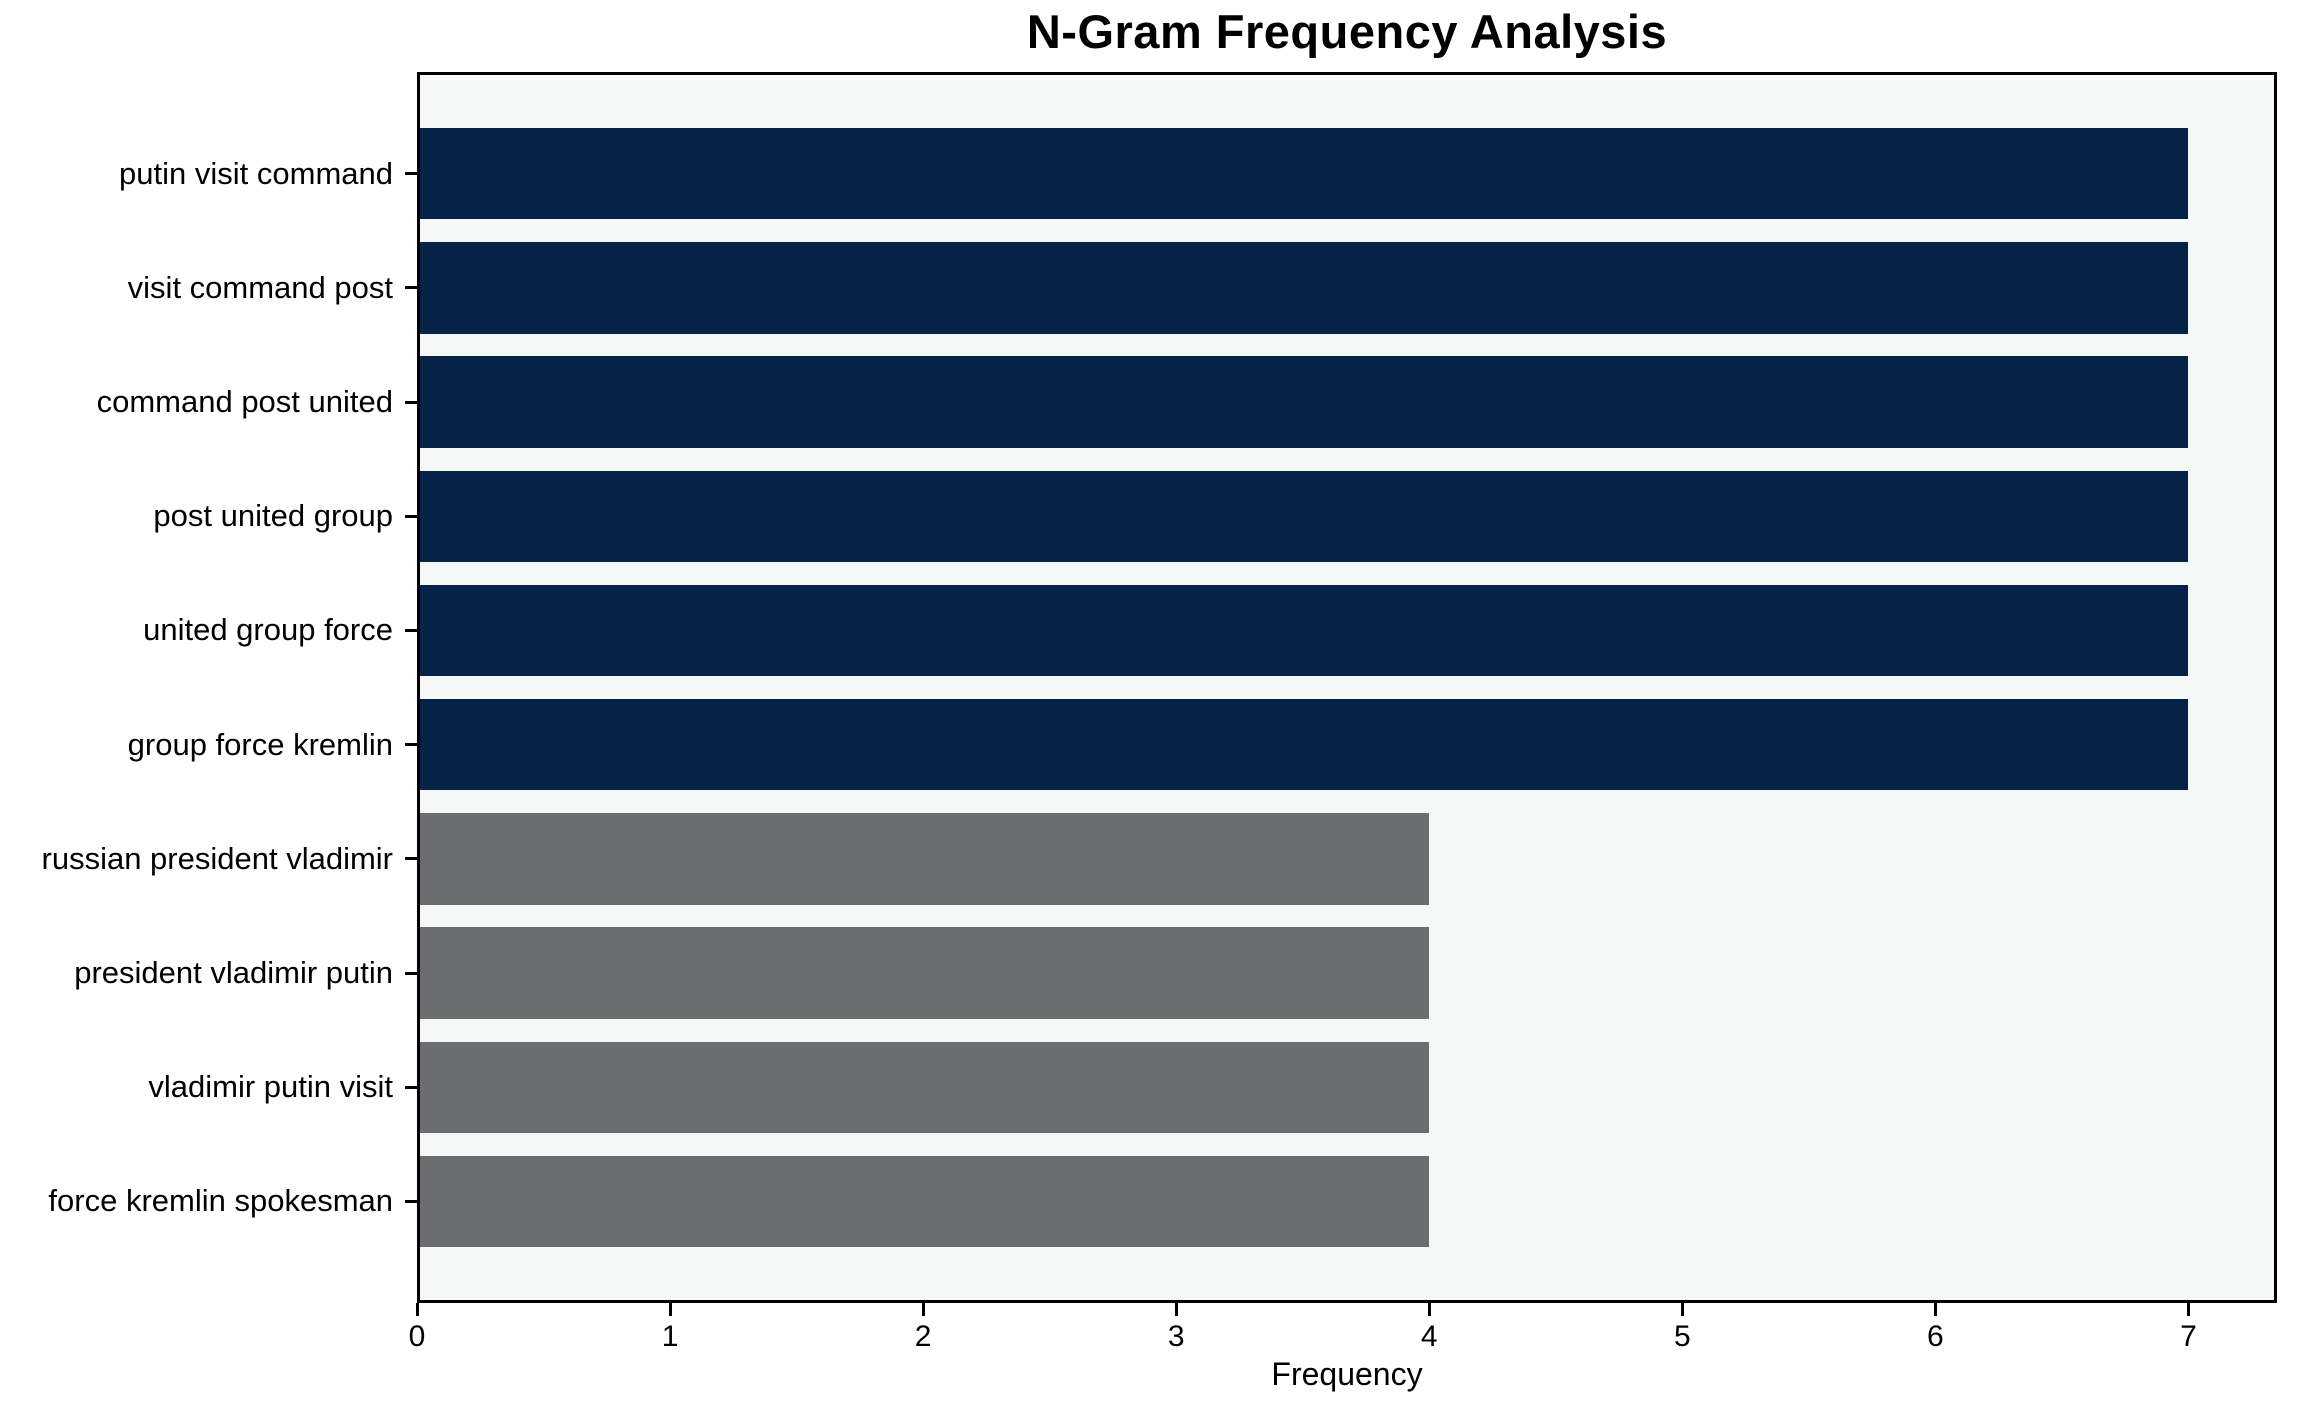 This screenshot has height=1414, width=2297. I want to click on y-tick-label: post united group, so click(273, 516).